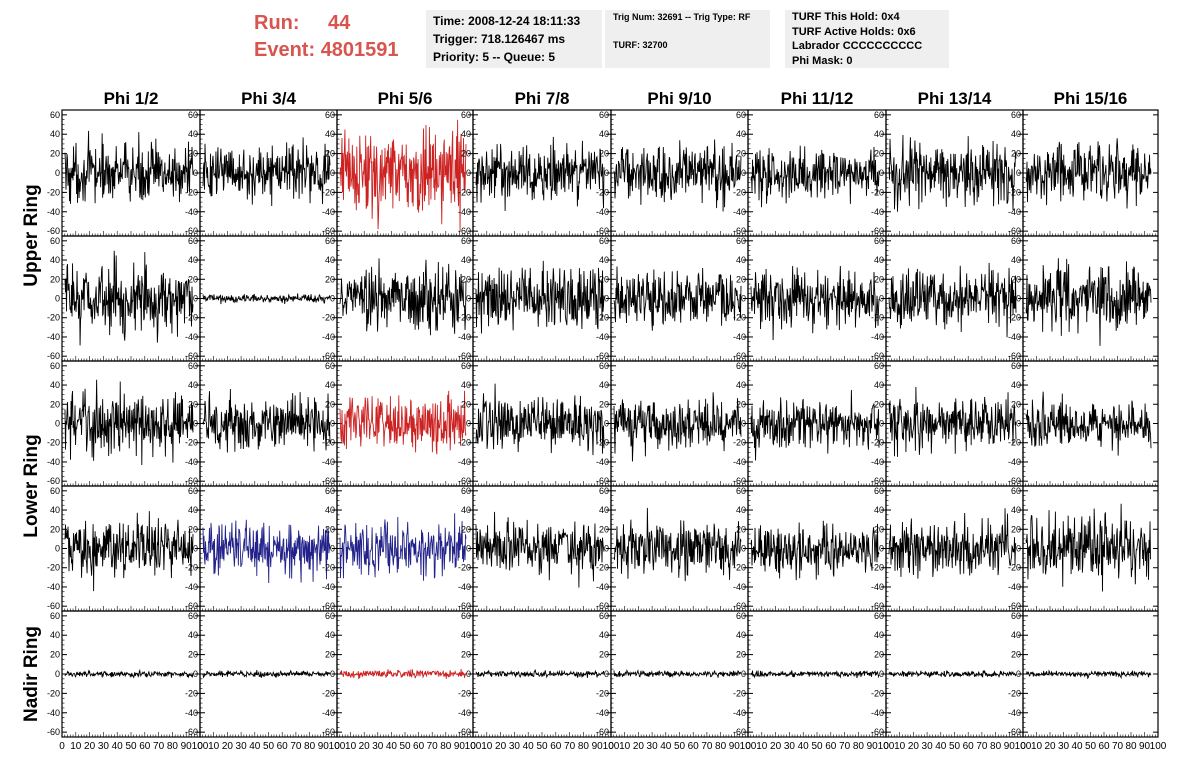  What do you see at coordinates (31, 235) in the screenshot?
I see `row-label: Upper Ring` at bounding box center [31, 235].